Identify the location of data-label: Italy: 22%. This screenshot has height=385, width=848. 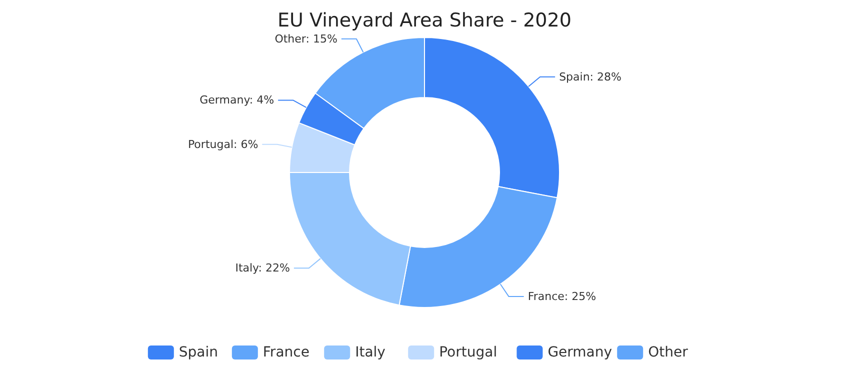
(262, 268).